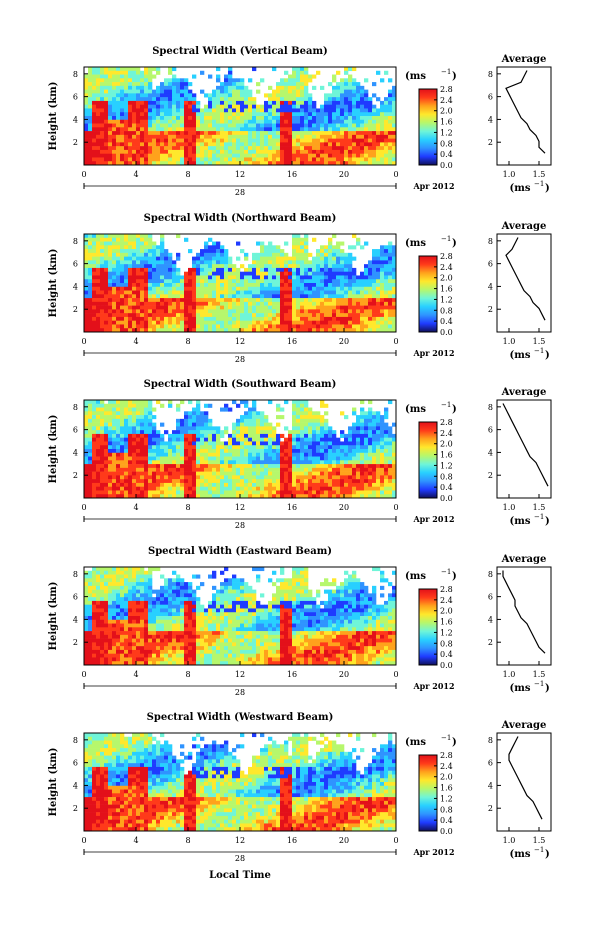 This screenshot has width=613, height=929. I want to click on x-tick-label: 20, so click(344, 174).